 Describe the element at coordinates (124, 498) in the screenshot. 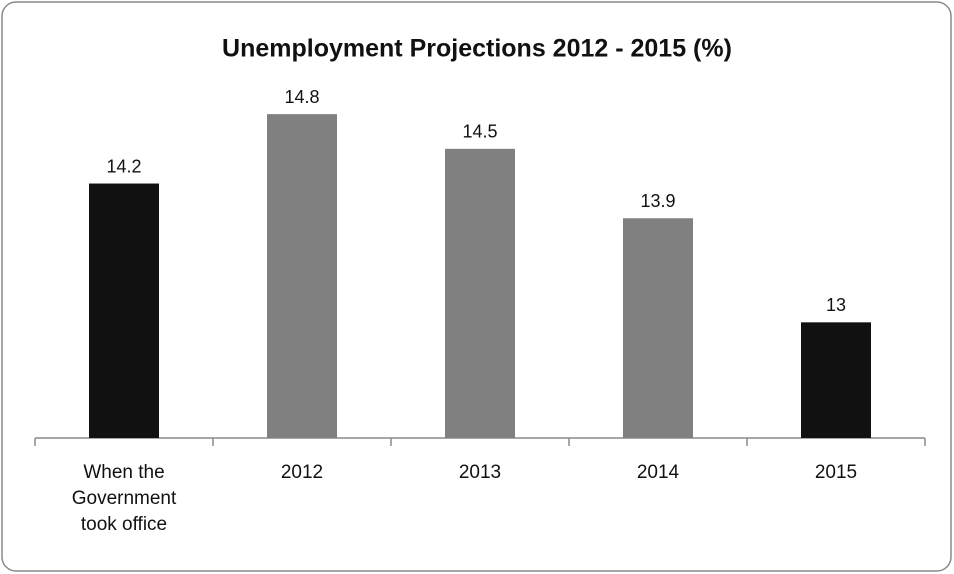

I see `x-tick-label: When the Government took office` at that location.